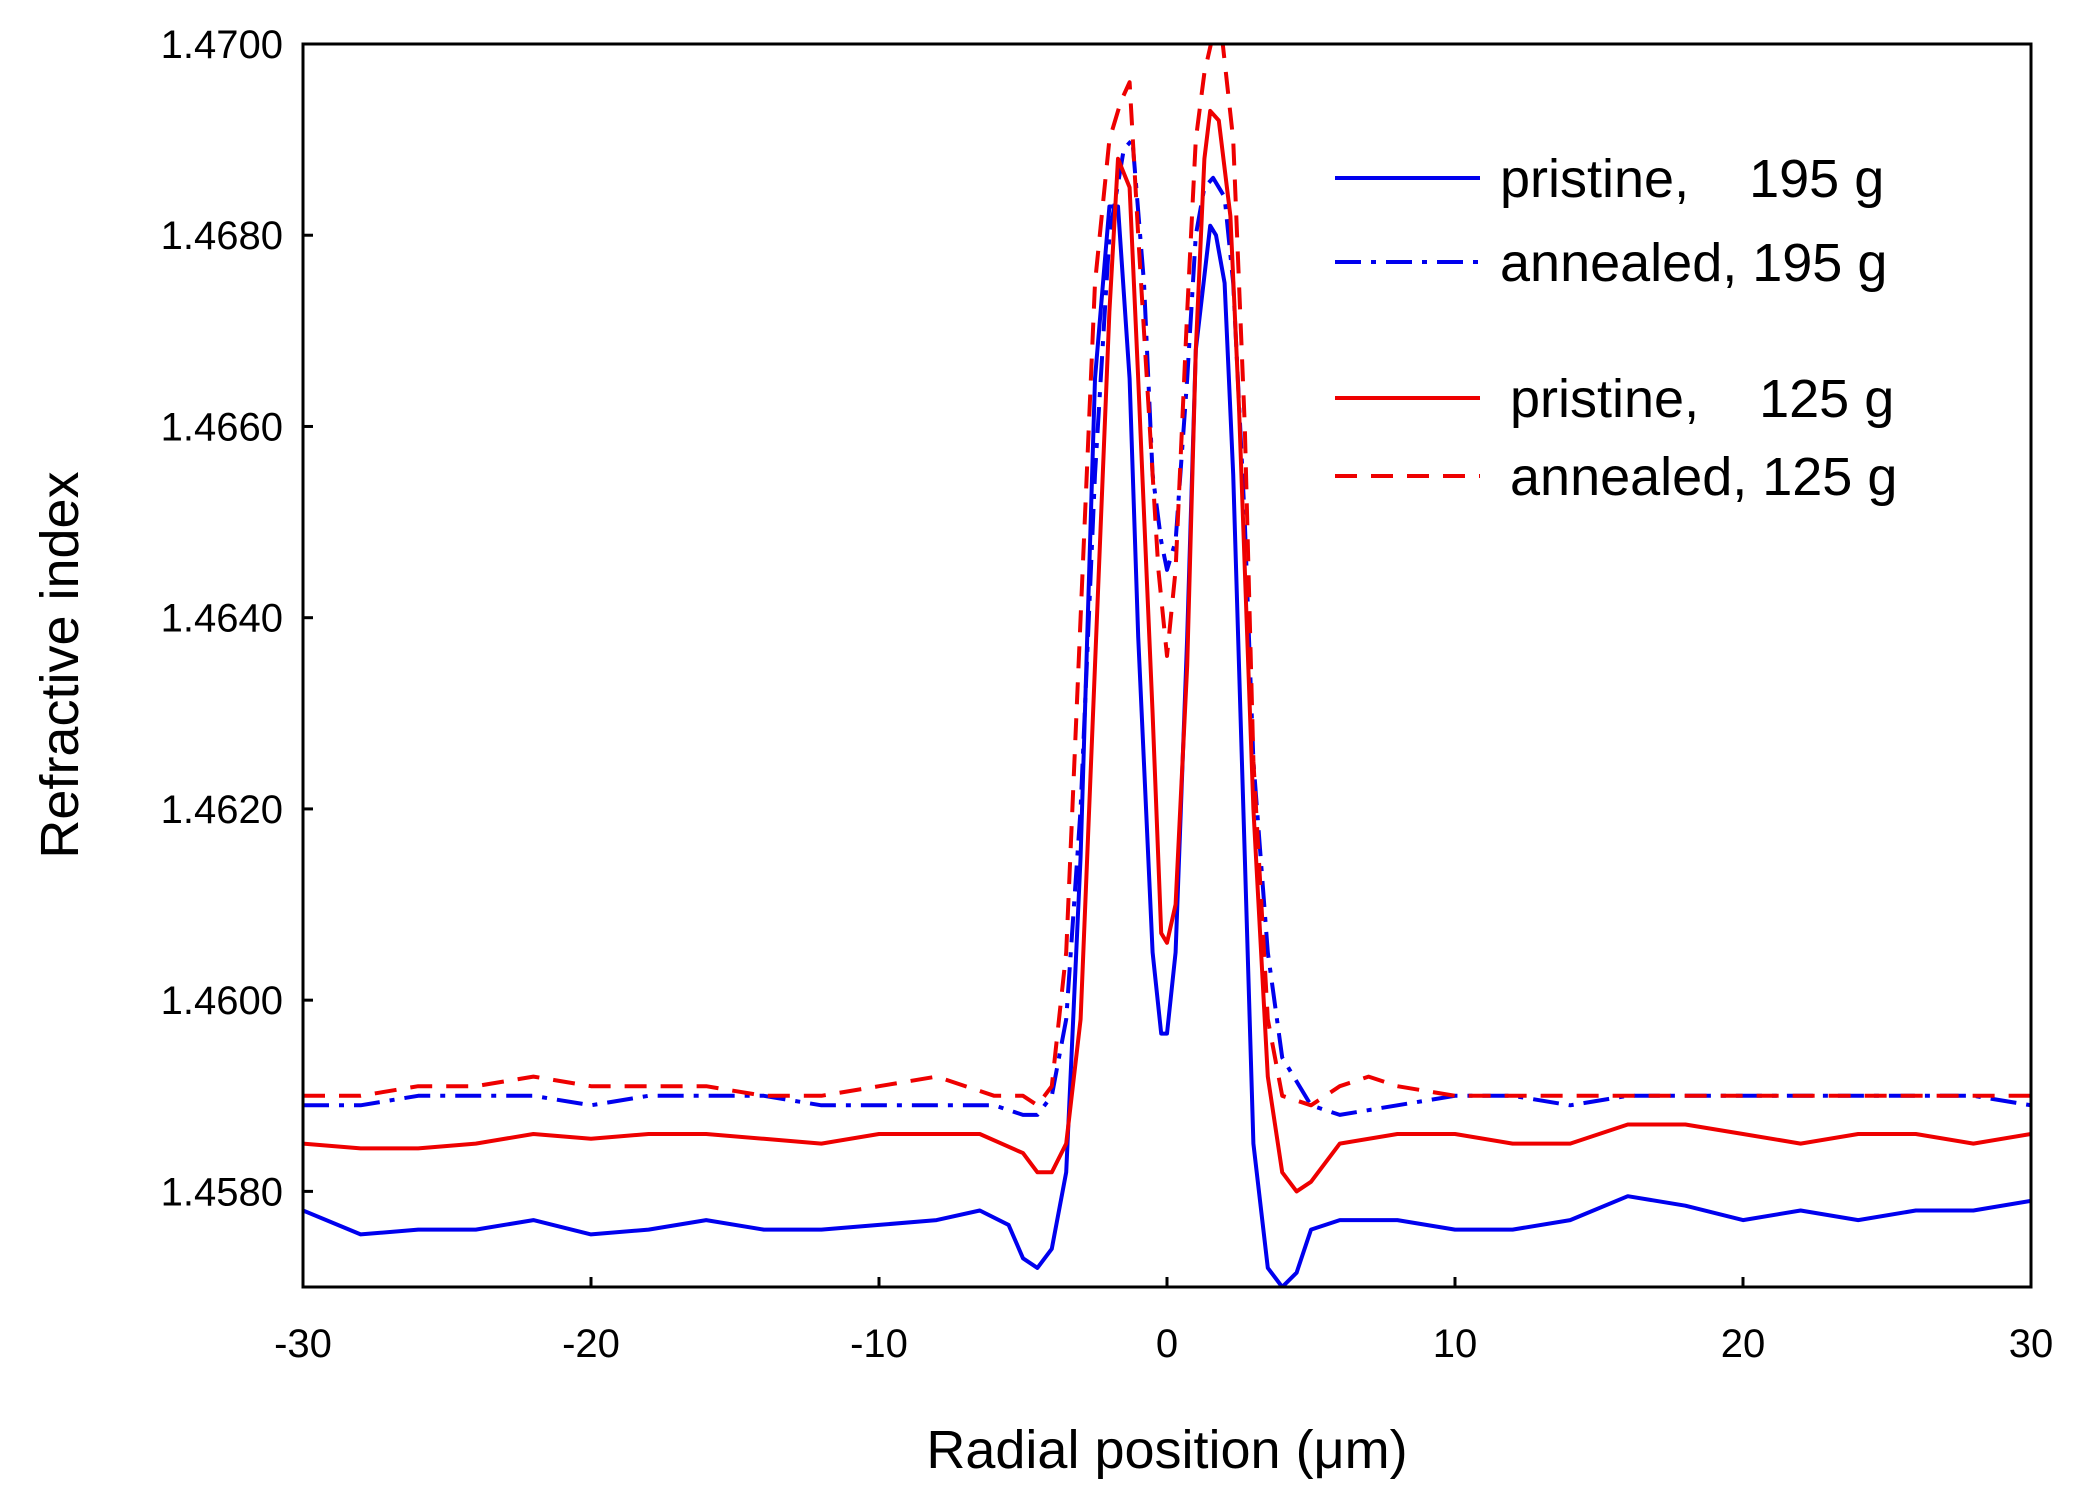 This screenshot has height=1491, width=2076. Describe the element at coordinates (1692, 179) in the screenshot. I see `legend-label-0: pristine, 195 g` at that location.